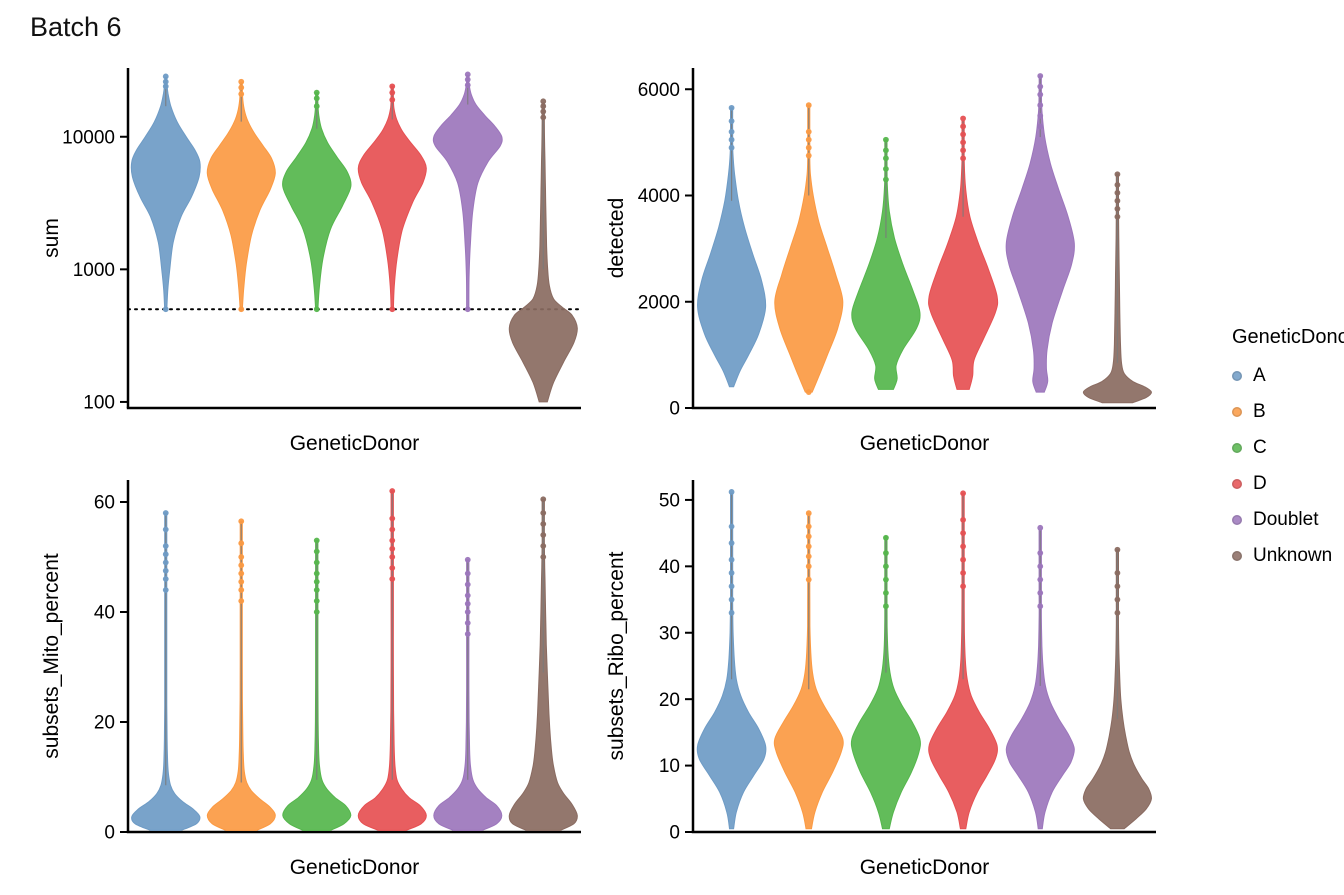 This screenshot has width=1344, height=895. What do you see at coordinates (616, 655) in the screenshot?
I see `y-axis-label: subsets_Ribo_percent` at bounding box center [616, 655].